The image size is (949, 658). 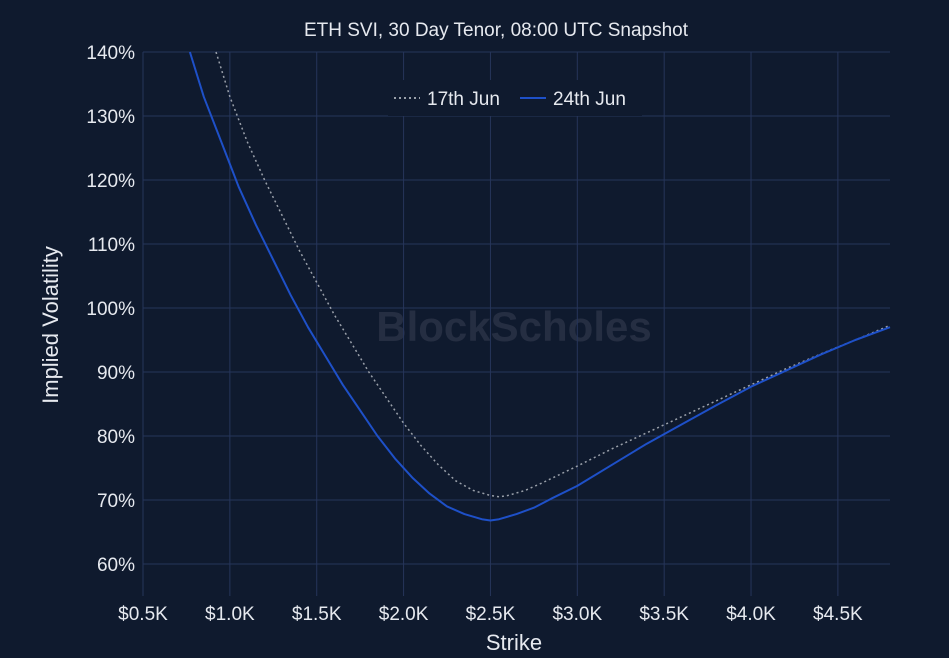 What do you see at coordinates (514, 642) in the screenshot?
I see `x-axis-label: Strike` at bounding box center [514, 642].